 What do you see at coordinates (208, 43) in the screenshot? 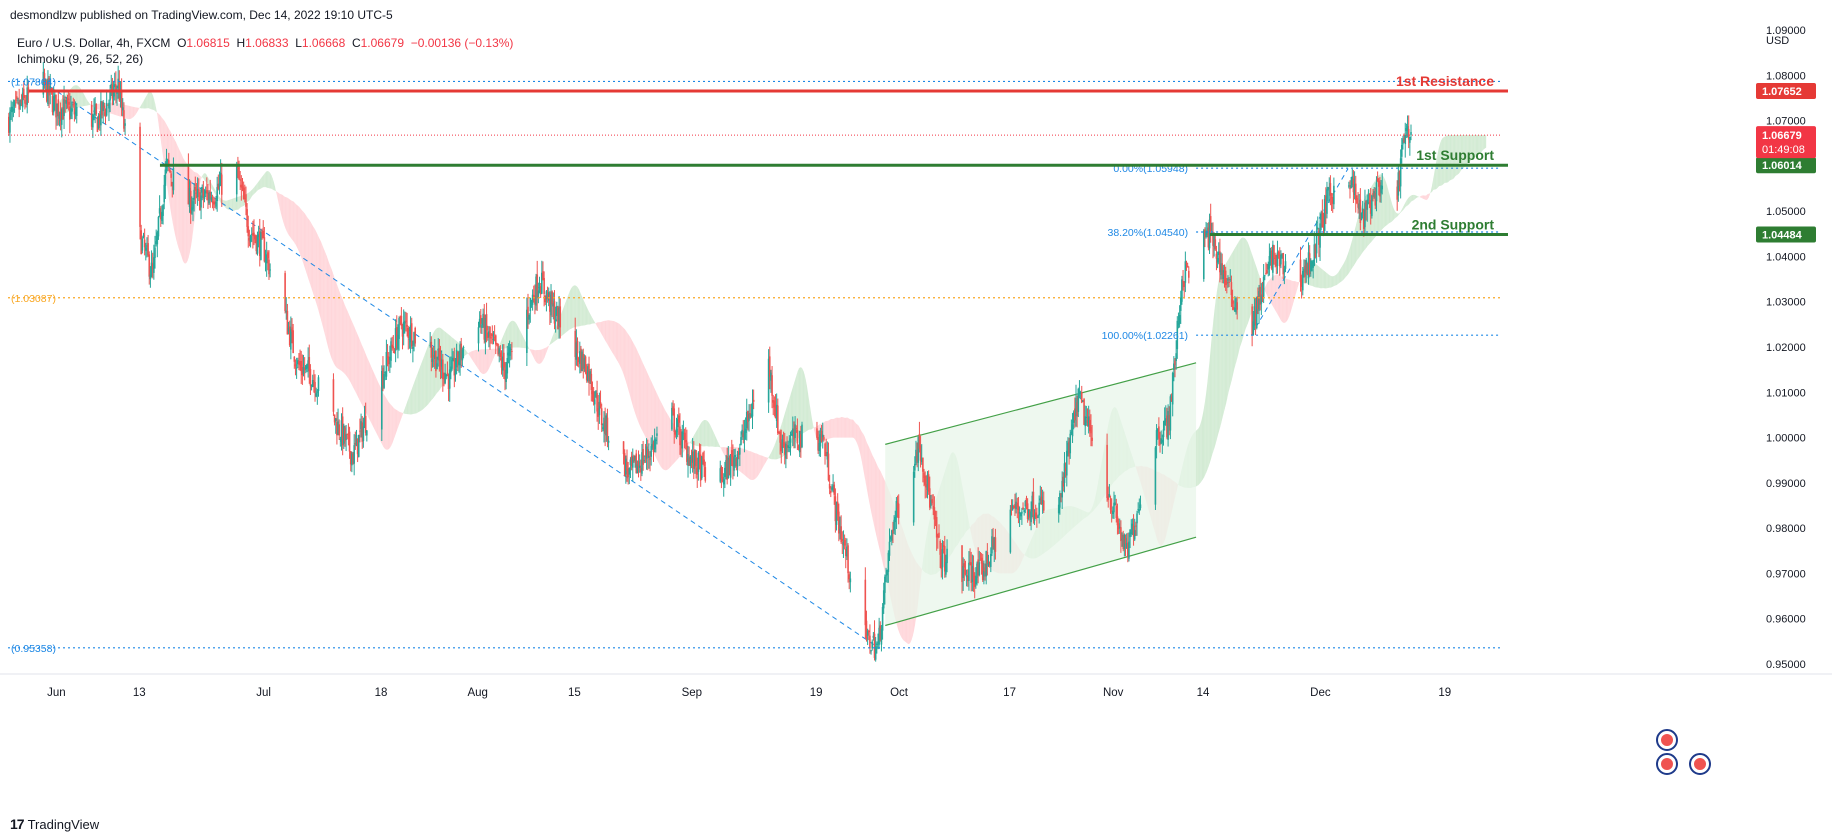
I see `open-value: 1.06815` at bounding box center [208, 43].